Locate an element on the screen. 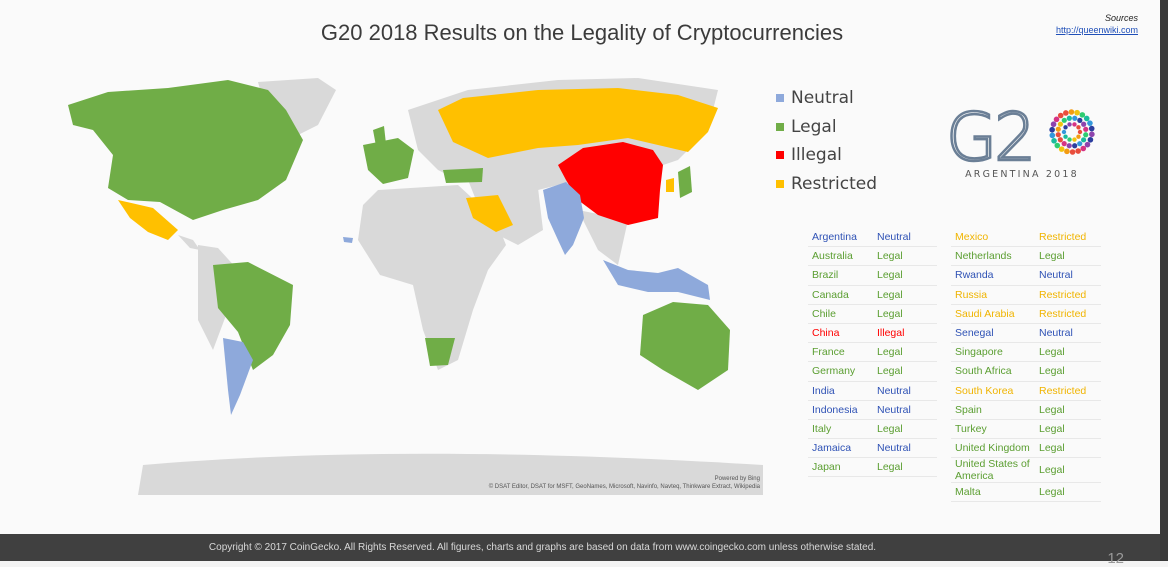 The image size is (1168, 567). illegal-regions is located at coordinates (610, 183).